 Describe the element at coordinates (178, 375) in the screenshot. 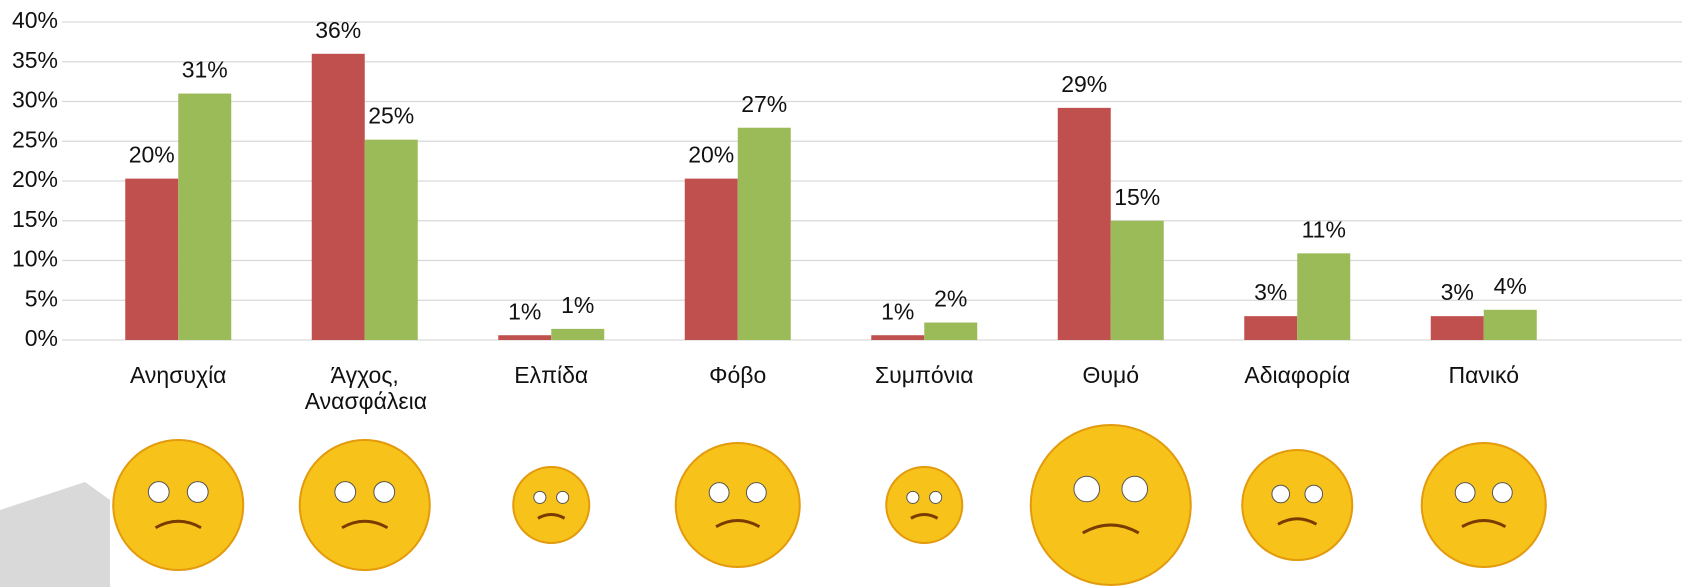

I see `x-tick-label: Ανησυχία` at that location.